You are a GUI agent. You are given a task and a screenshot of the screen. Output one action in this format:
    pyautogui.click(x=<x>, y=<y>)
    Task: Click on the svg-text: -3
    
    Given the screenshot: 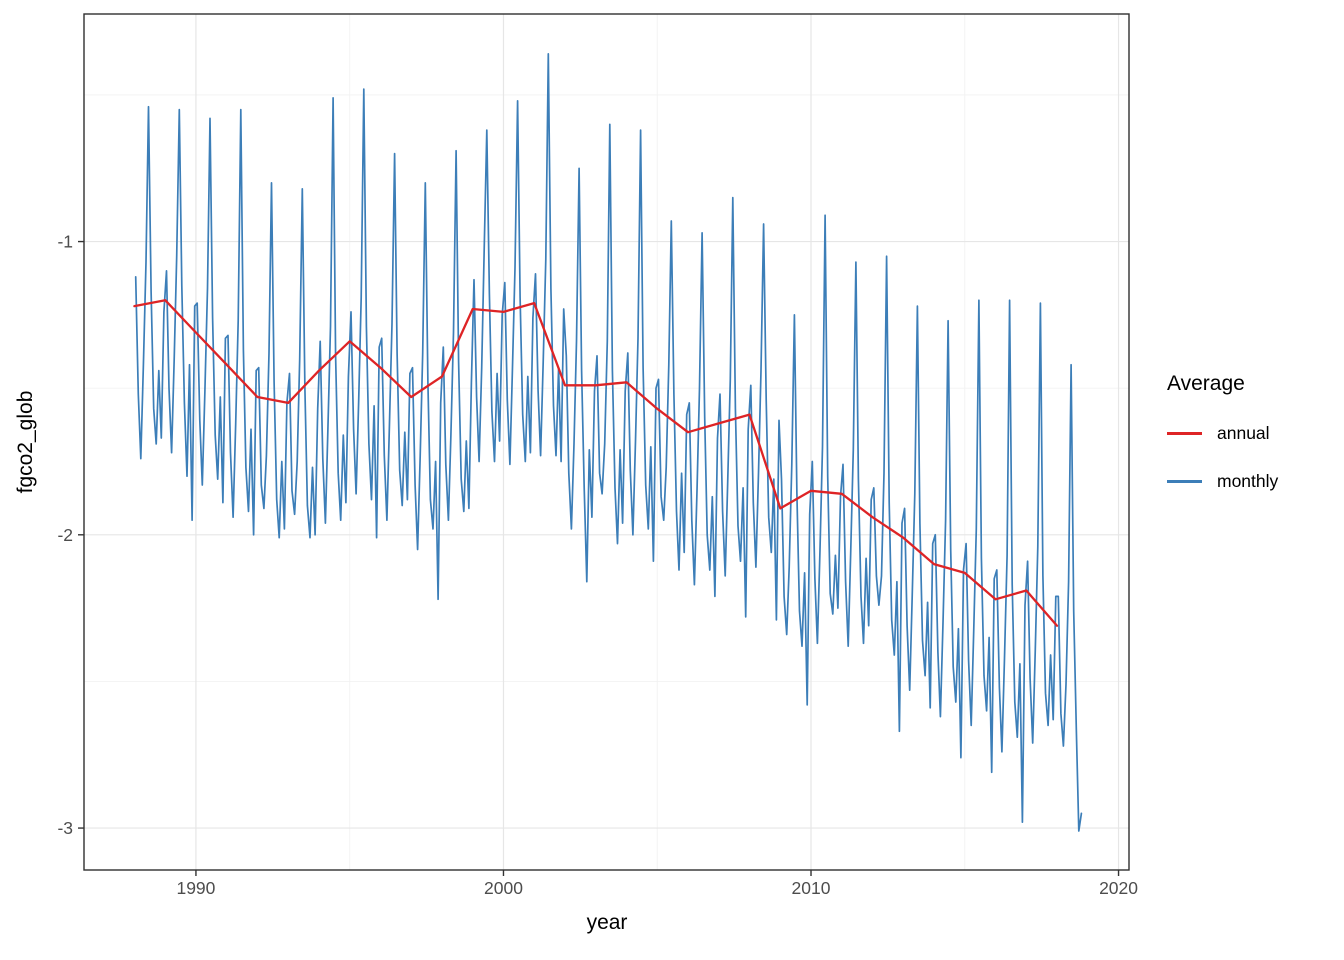 What is the action you would take?
    pyautogui.click(x=65, y=828)
    